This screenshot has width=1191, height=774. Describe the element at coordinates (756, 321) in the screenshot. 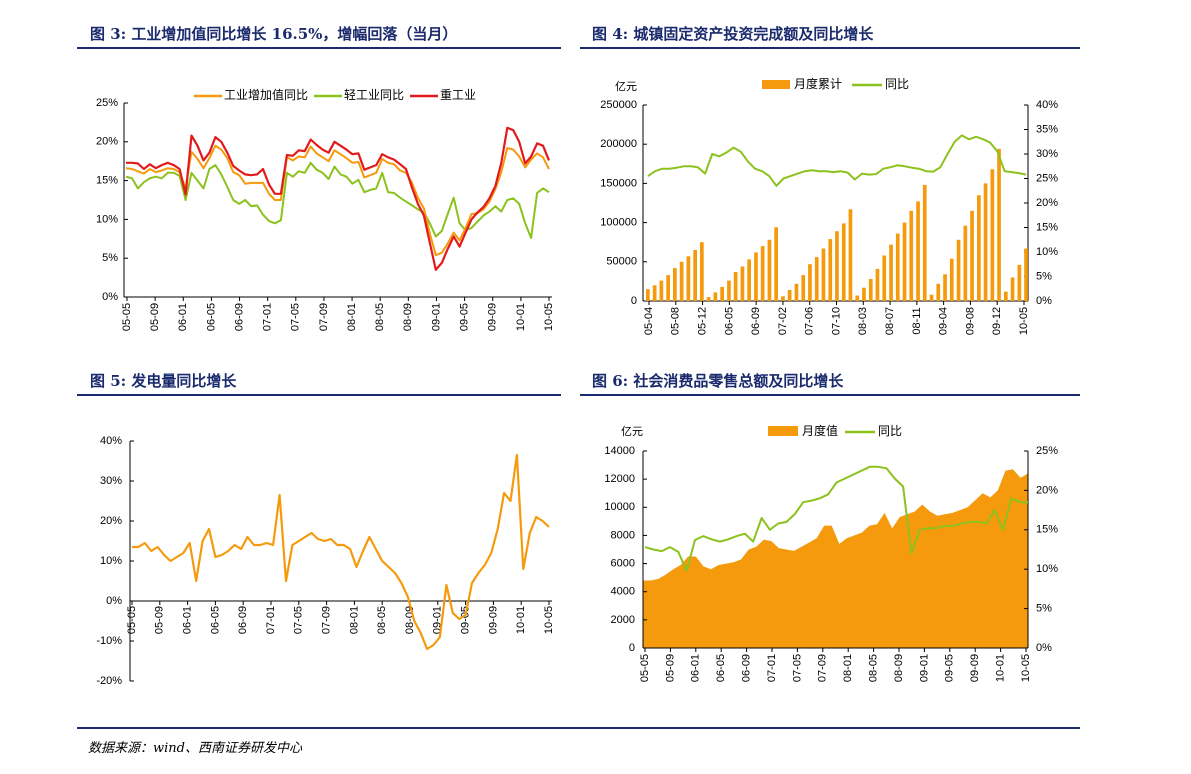

I see `fig4-xtick-label: 06-09` at that location.